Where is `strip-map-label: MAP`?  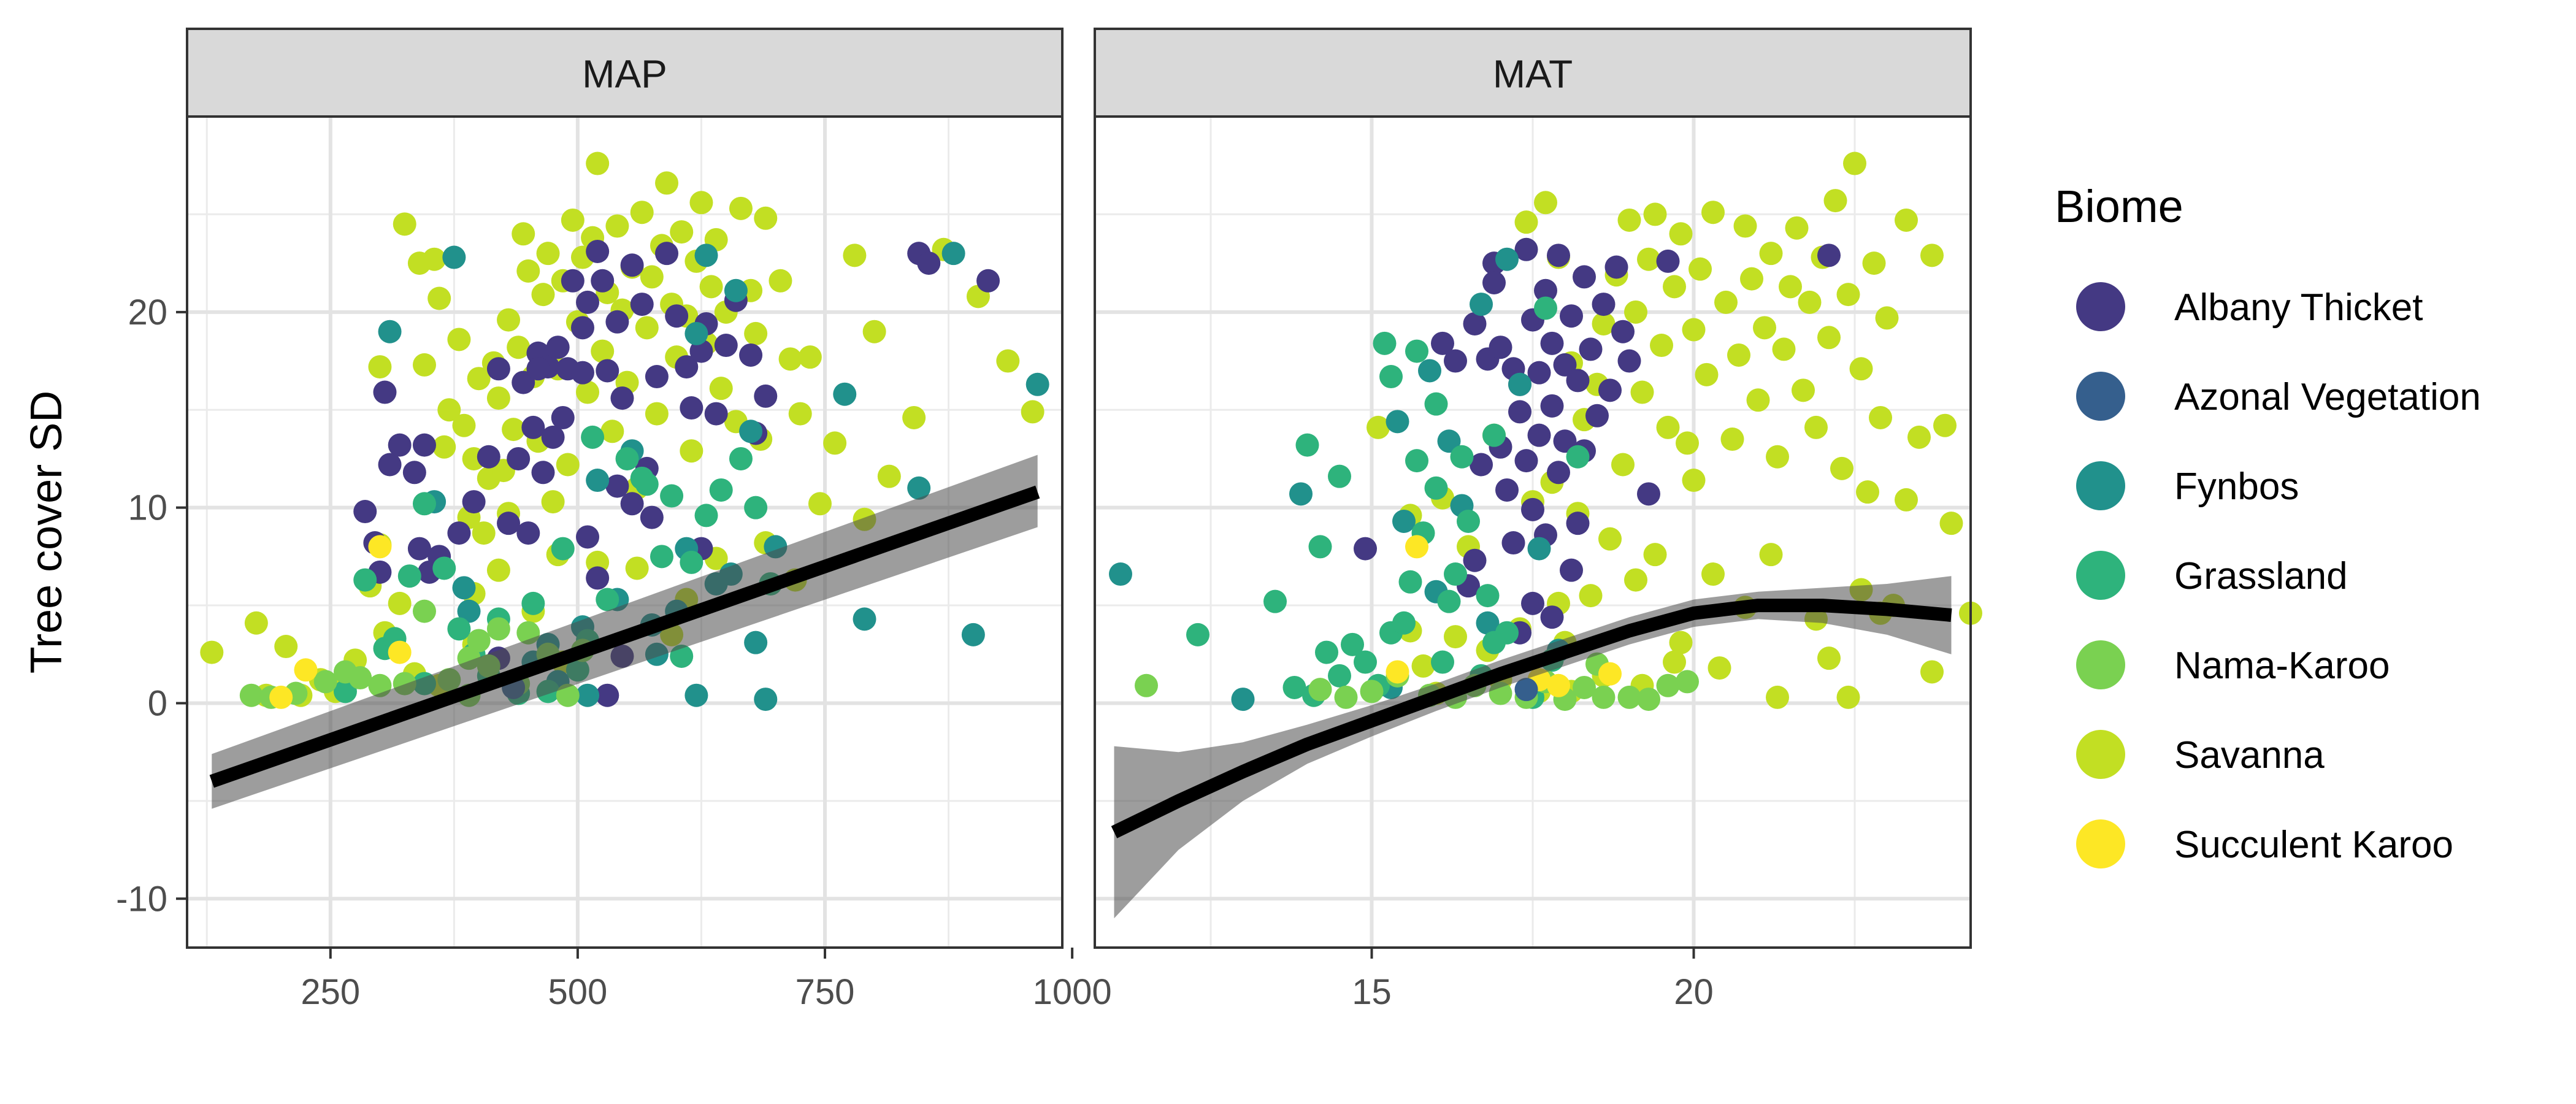 strip-map-label: MAP is located at coordinates (624, 74).